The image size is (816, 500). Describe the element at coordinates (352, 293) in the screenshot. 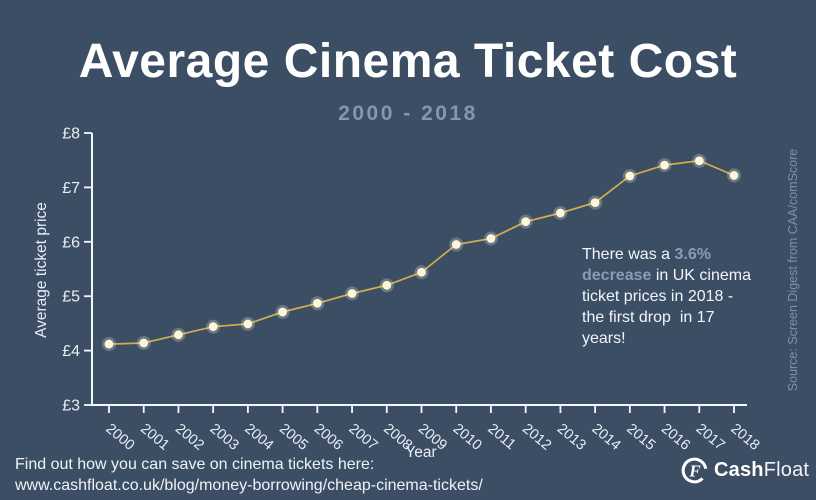

I see `data-point-2007` at that location.